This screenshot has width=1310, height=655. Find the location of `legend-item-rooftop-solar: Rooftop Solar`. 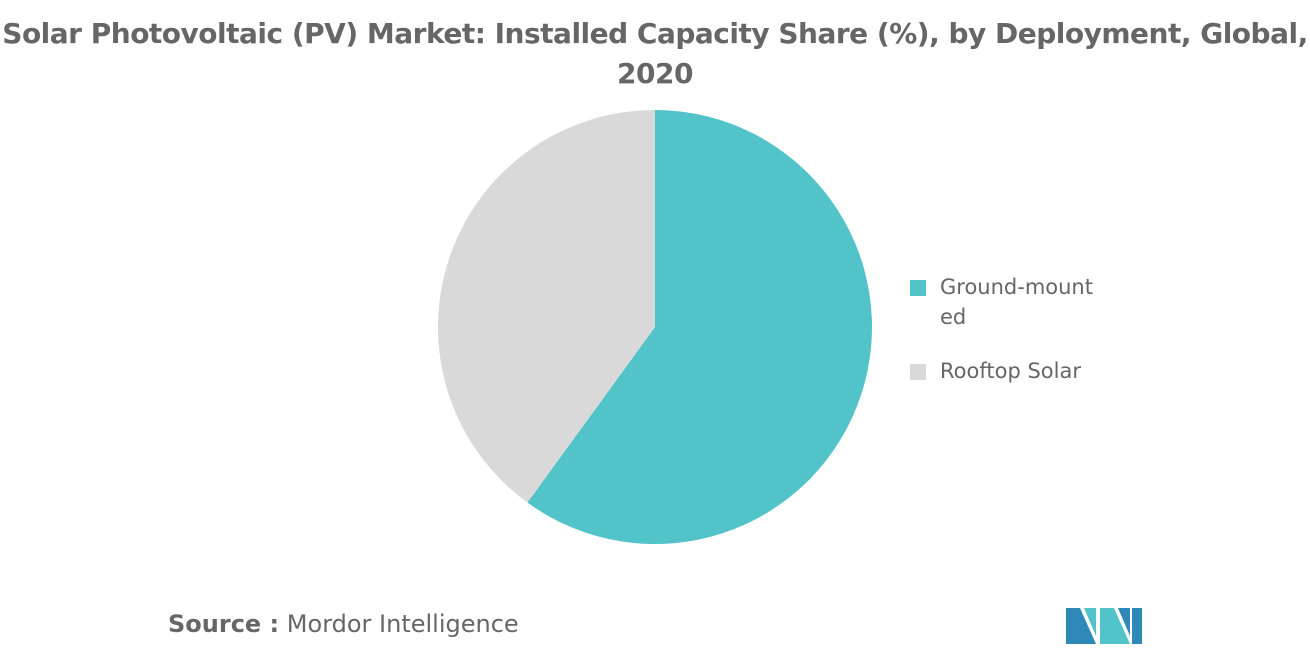

legend-item-rooftop-solar: Rooftop Solar is located at coordinates (1005, 371).